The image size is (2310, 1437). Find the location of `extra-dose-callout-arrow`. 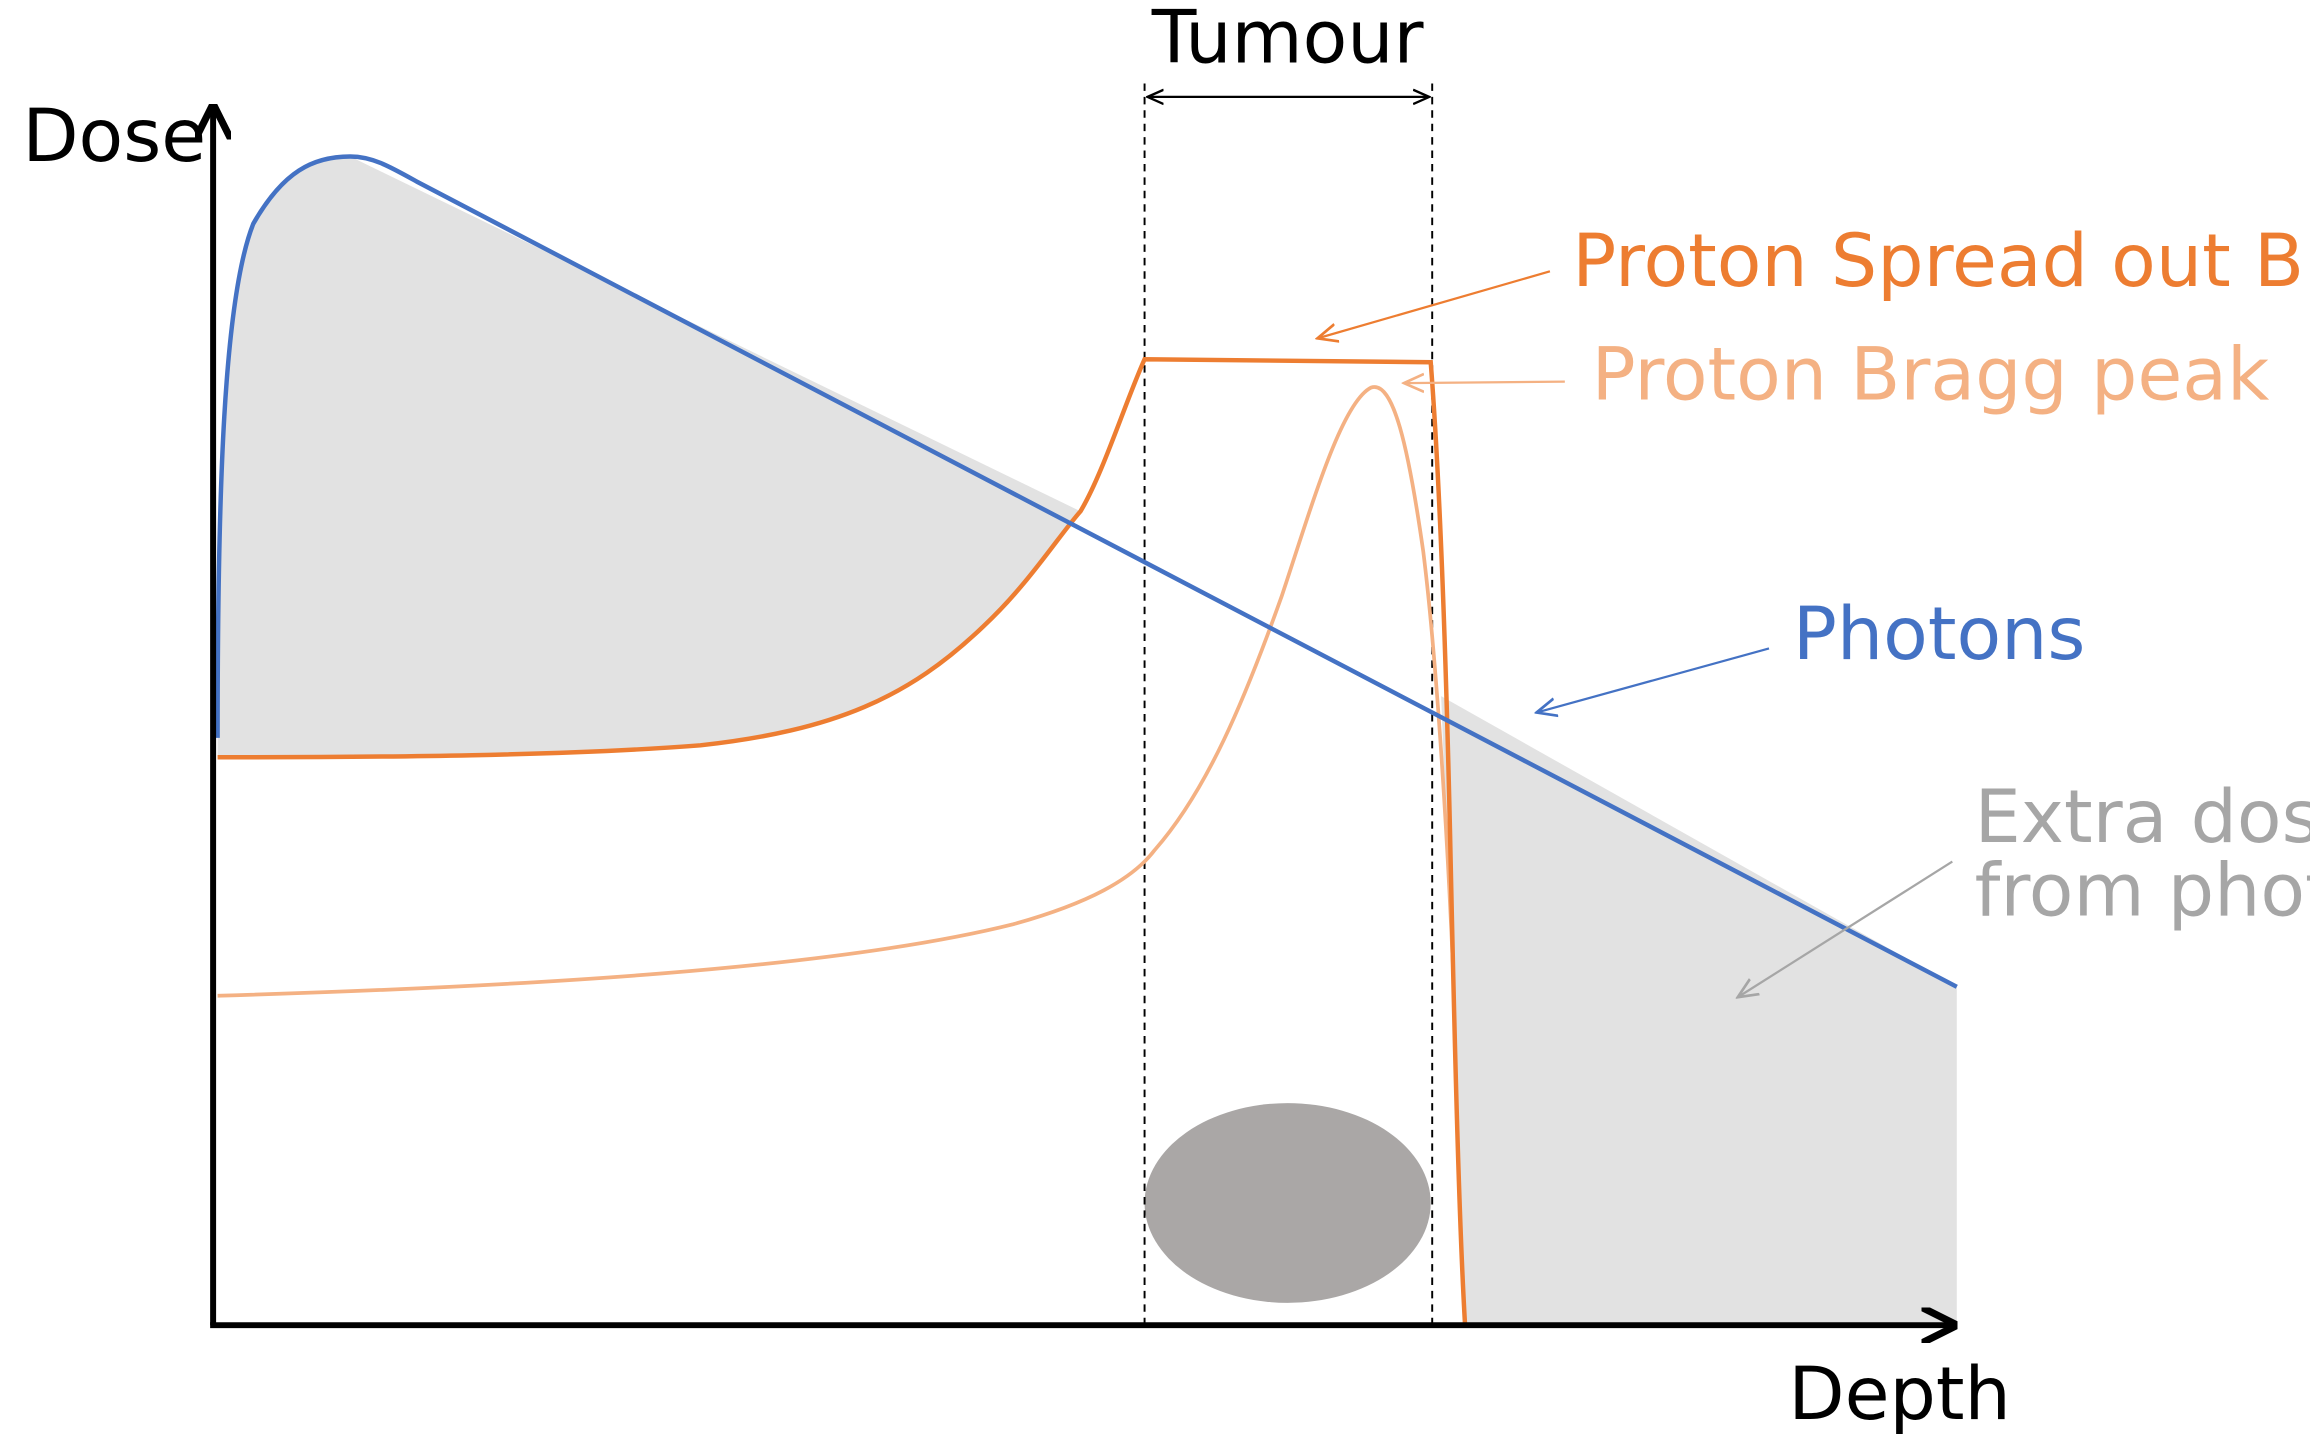

extra-dose-callout-arrow is located at coordinates (1845, 929).